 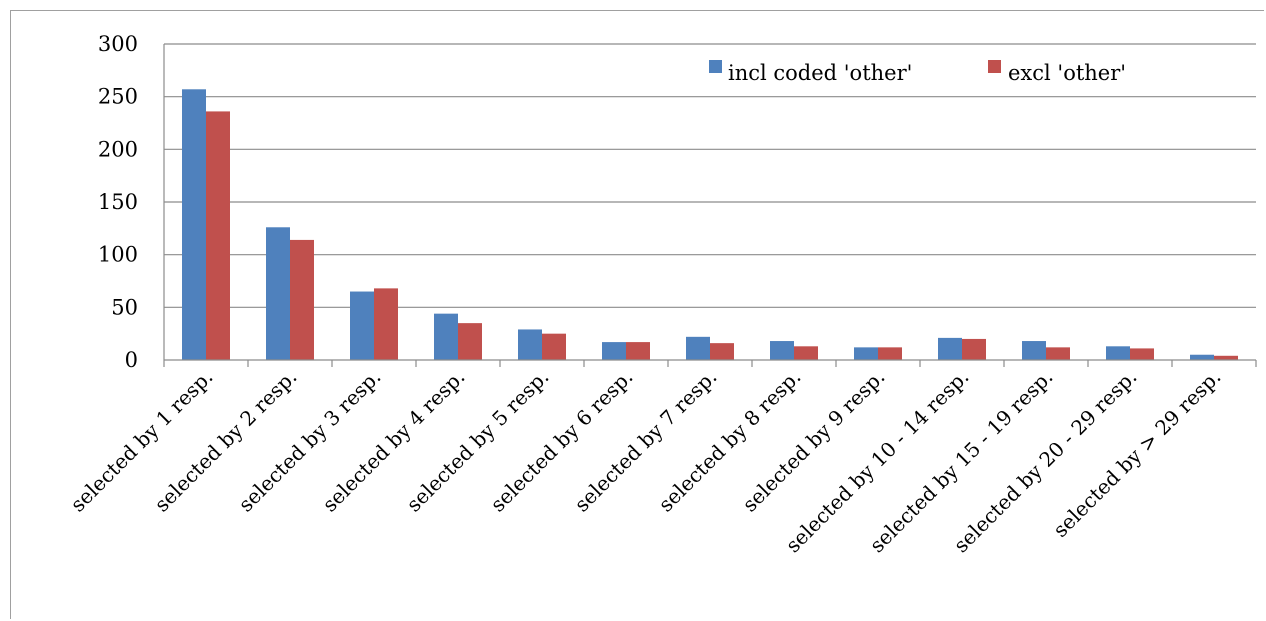 I want to click on y-tick-label: 50, so click(x=124, y=307).